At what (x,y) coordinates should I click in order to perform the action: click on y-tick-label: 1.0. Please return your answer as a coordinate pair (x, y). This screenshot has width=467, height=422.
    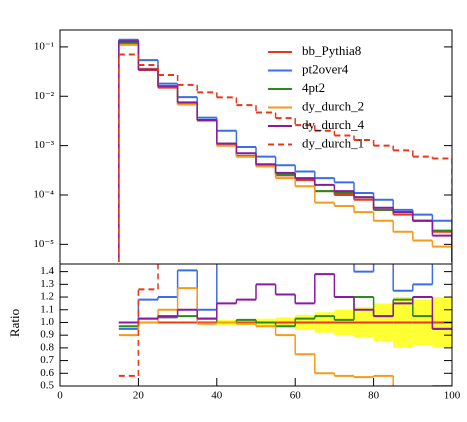
    Looking at the image, I should click on (47, 322).